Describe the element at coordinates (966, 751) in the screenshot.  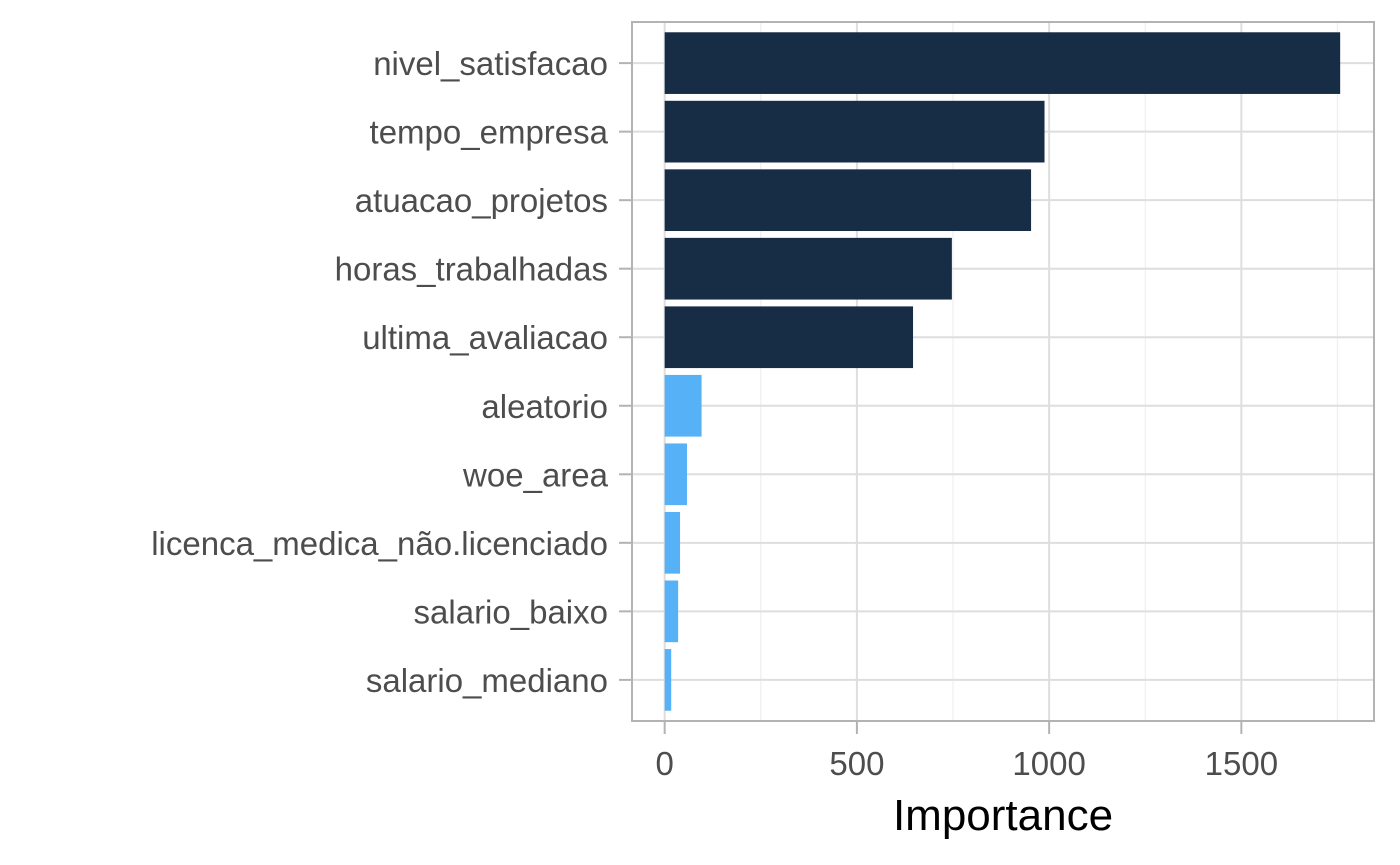
I see `x-axis: 0 500 1000 1500` at that location.